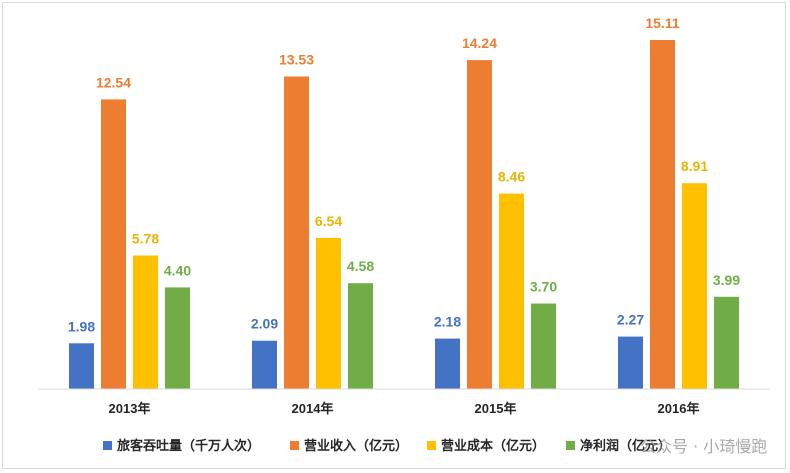 The width and height of the screenshot is (790, 473). What do you see at coordinates (694, 286) in the screenshot?
I see `bar-2016年-series-2` at bounding box center [694, 286].